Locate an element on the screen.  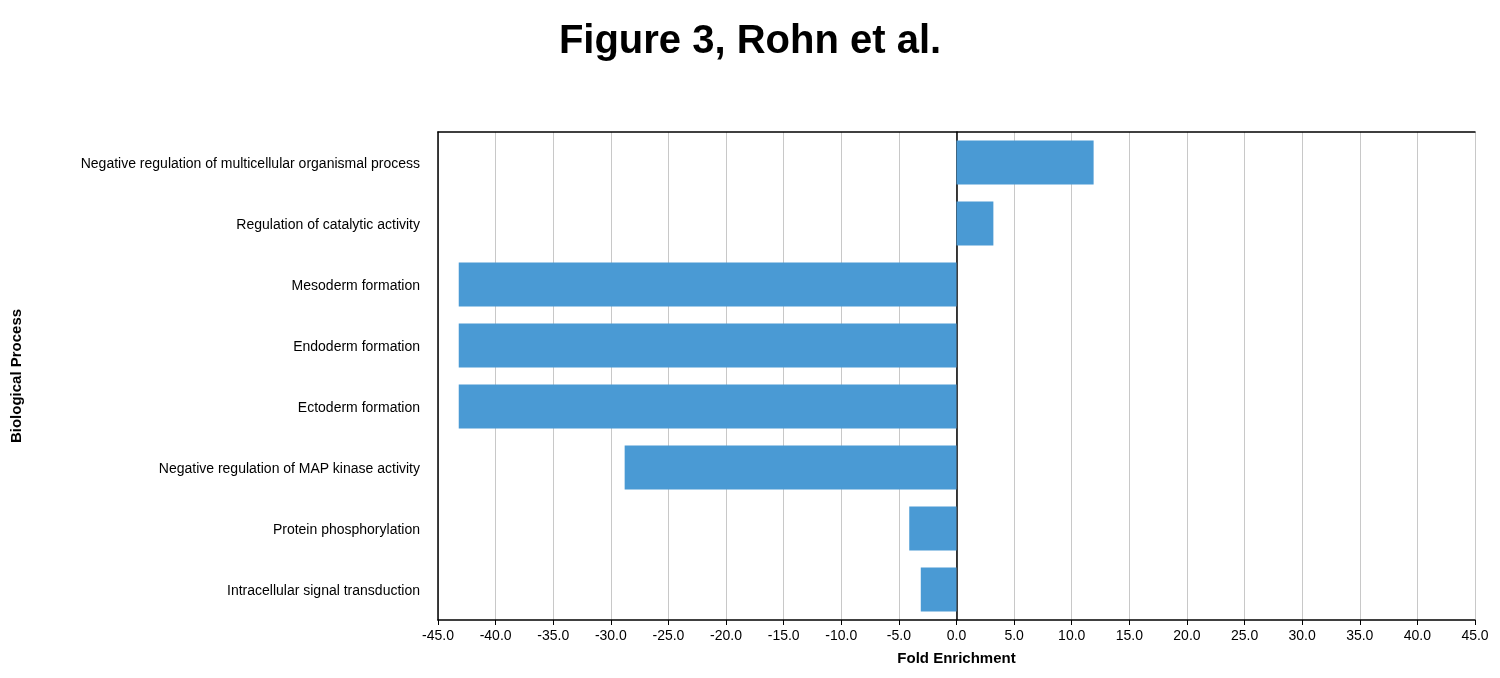
y-tick-label: Endoderm formation is located at coordinates (356, 345).